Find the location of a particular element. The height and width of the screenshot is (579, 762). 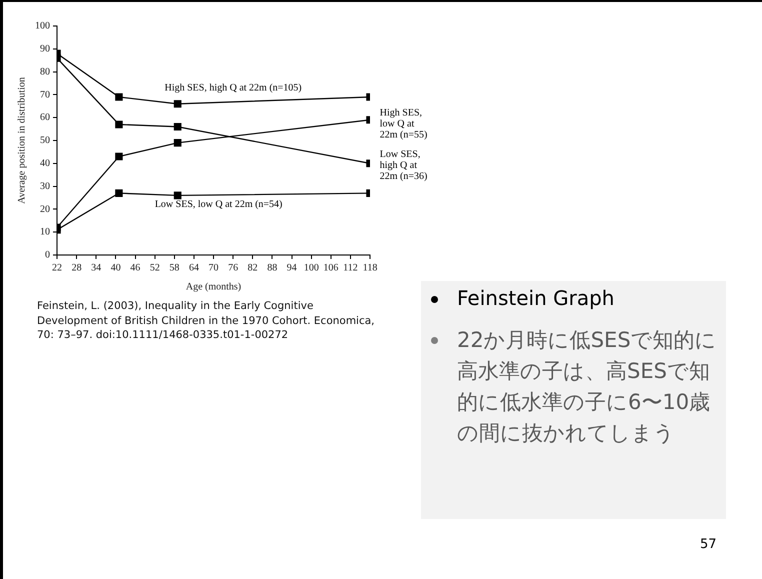

y-tick-label: 20 is located at coordinates (45, 209).